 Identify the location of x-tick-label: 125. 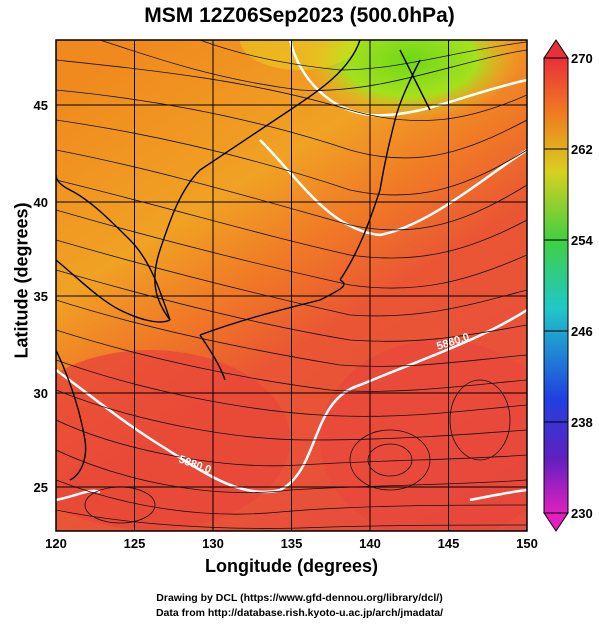
(135, 543).